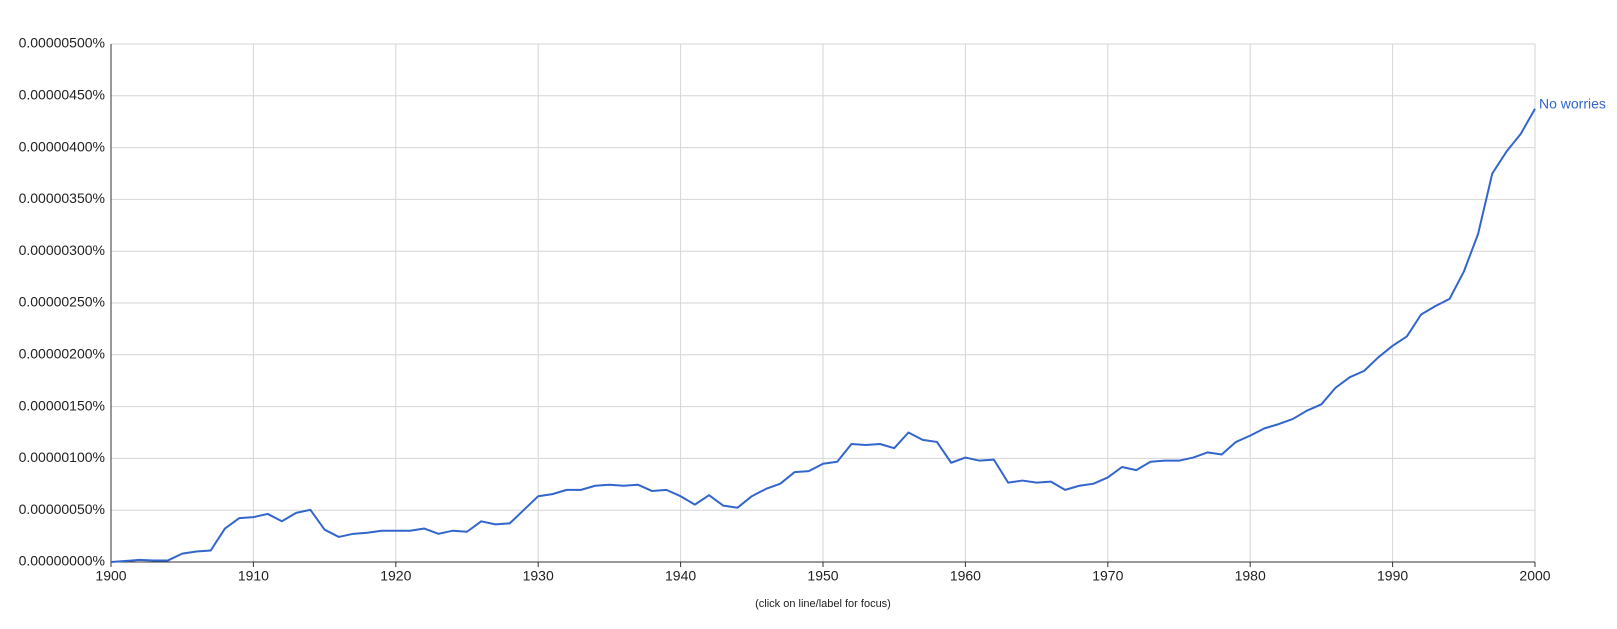 This screenshot has height=629, width=1617. Describe the element at coordinates (62, 250) in the screenshot. I see `y-tick-label: 0.00000300%` at that location.